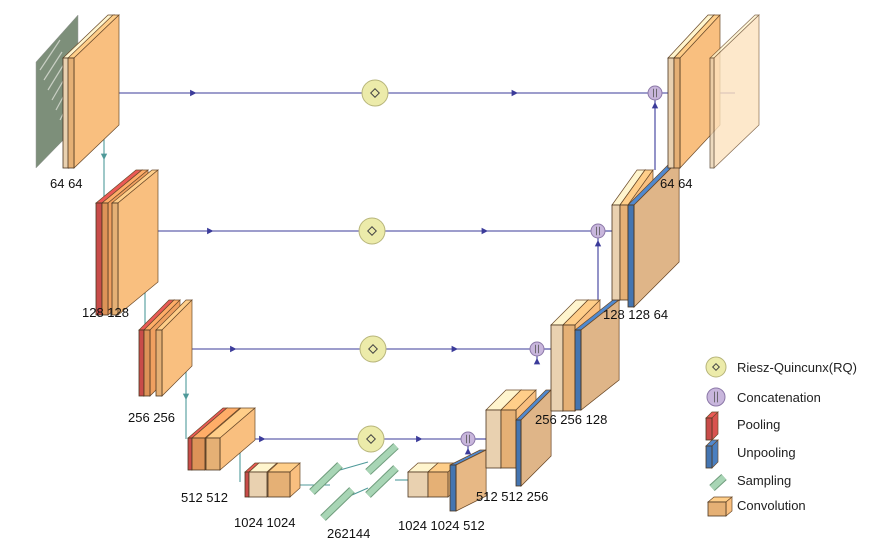 This screenshot has width=882, height=551. Describe the element at coordinates (571, 419) in the screenshot. I see `decoder-label-3: 256 256 128` at that location.